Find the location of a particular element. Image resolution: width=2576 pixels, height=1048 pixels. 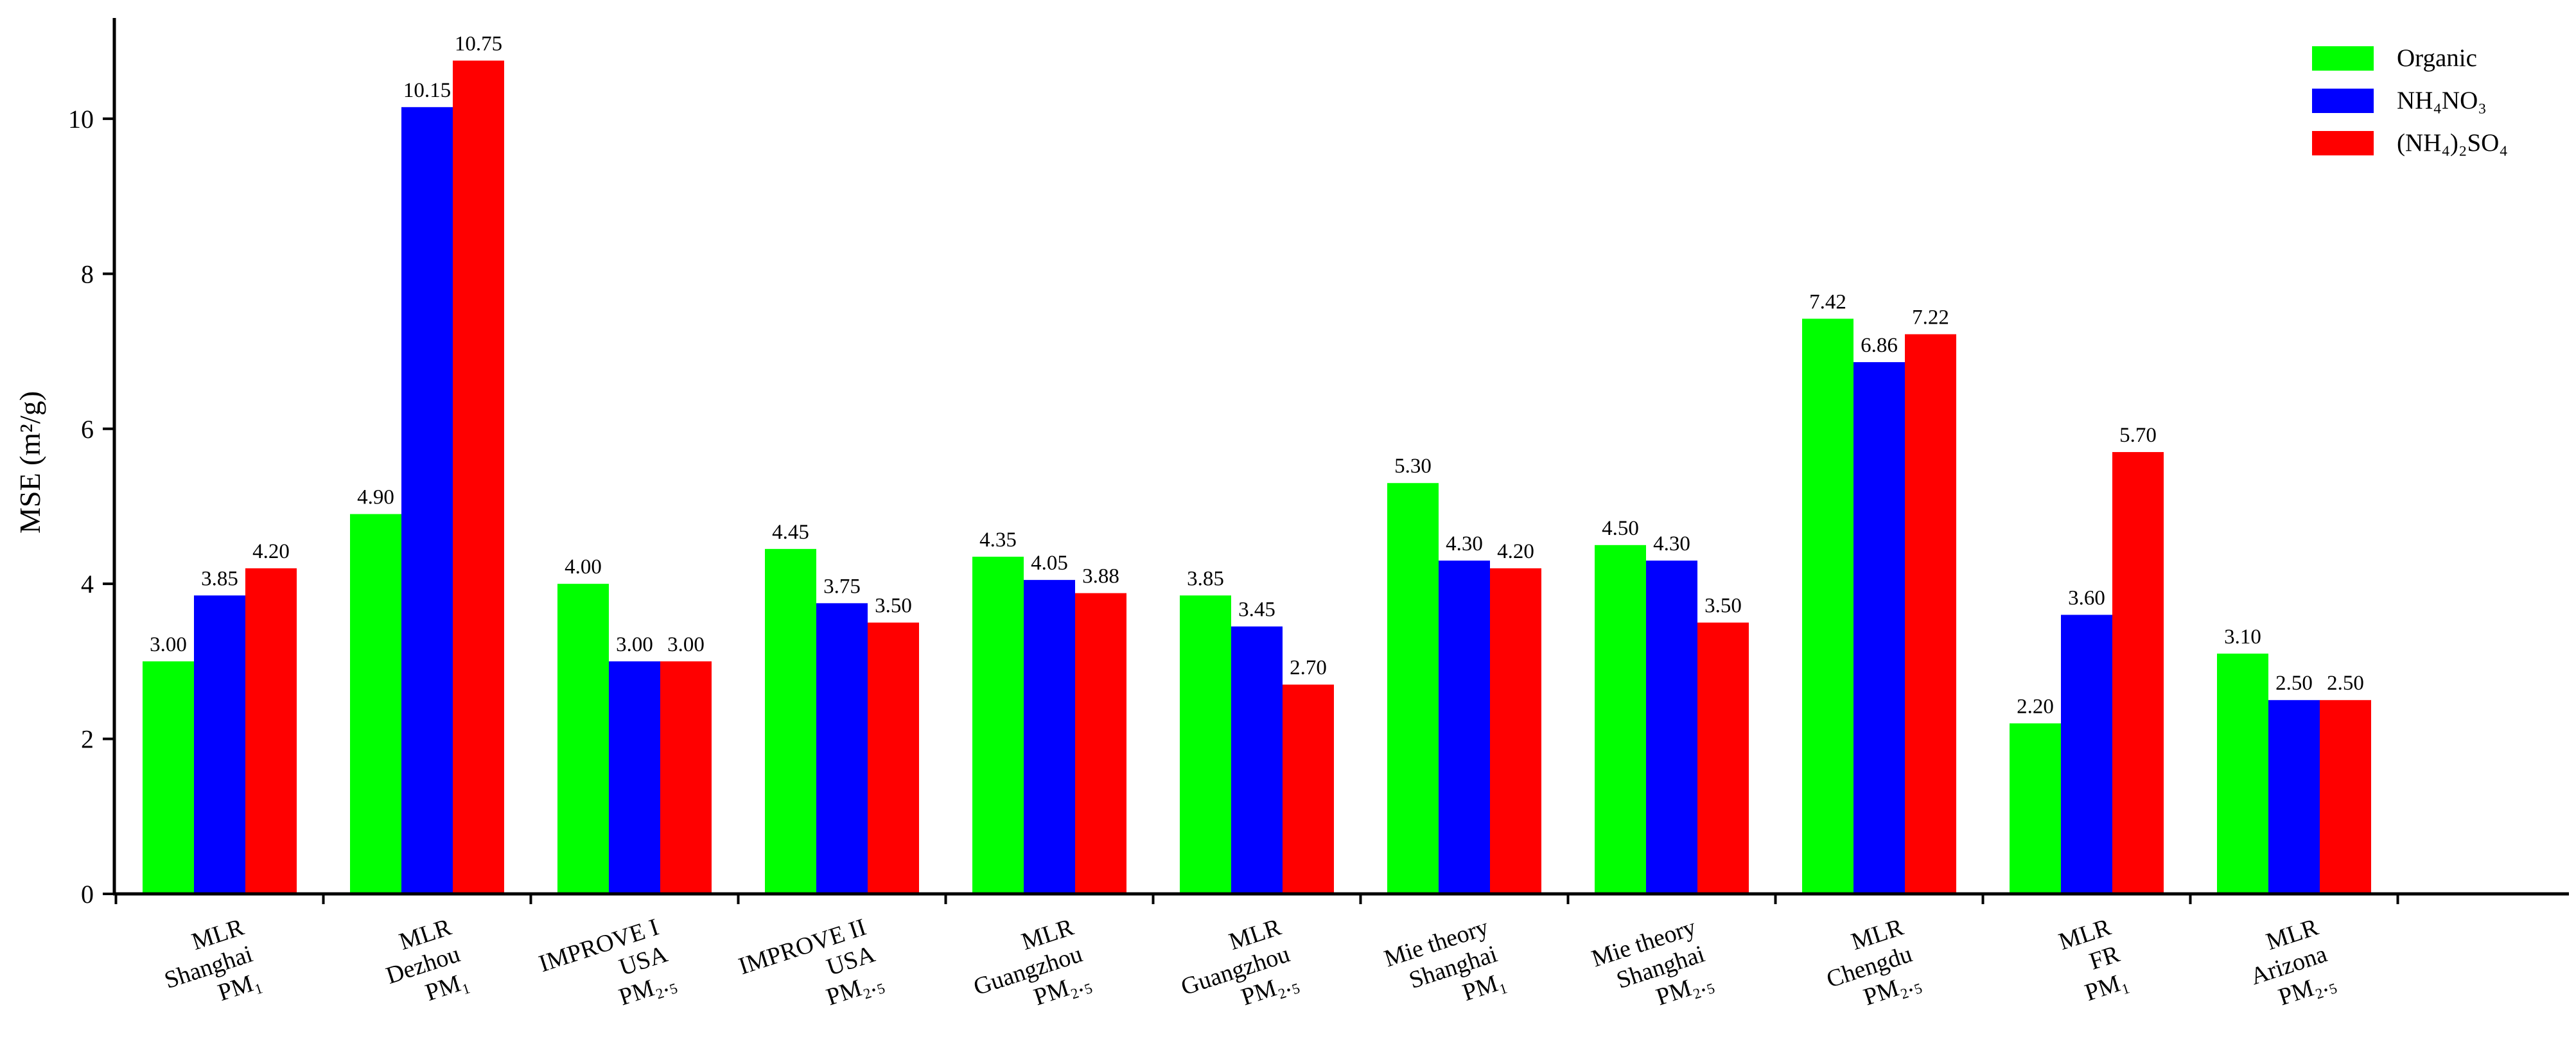

legend-label: (NH₄)₂SO₄ is located at coordinates (2452, 143).